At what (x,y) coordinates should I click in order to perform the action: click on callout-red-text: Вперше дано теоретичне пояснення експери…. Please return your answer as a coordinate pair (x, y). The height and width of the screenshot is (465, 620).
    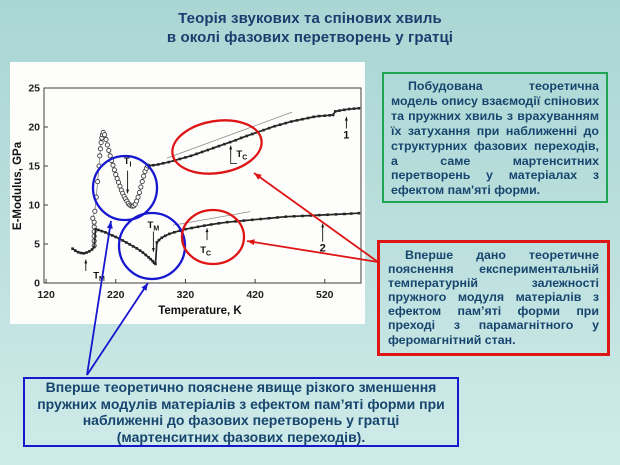
    Looking at the image, I should click on (493, 297).